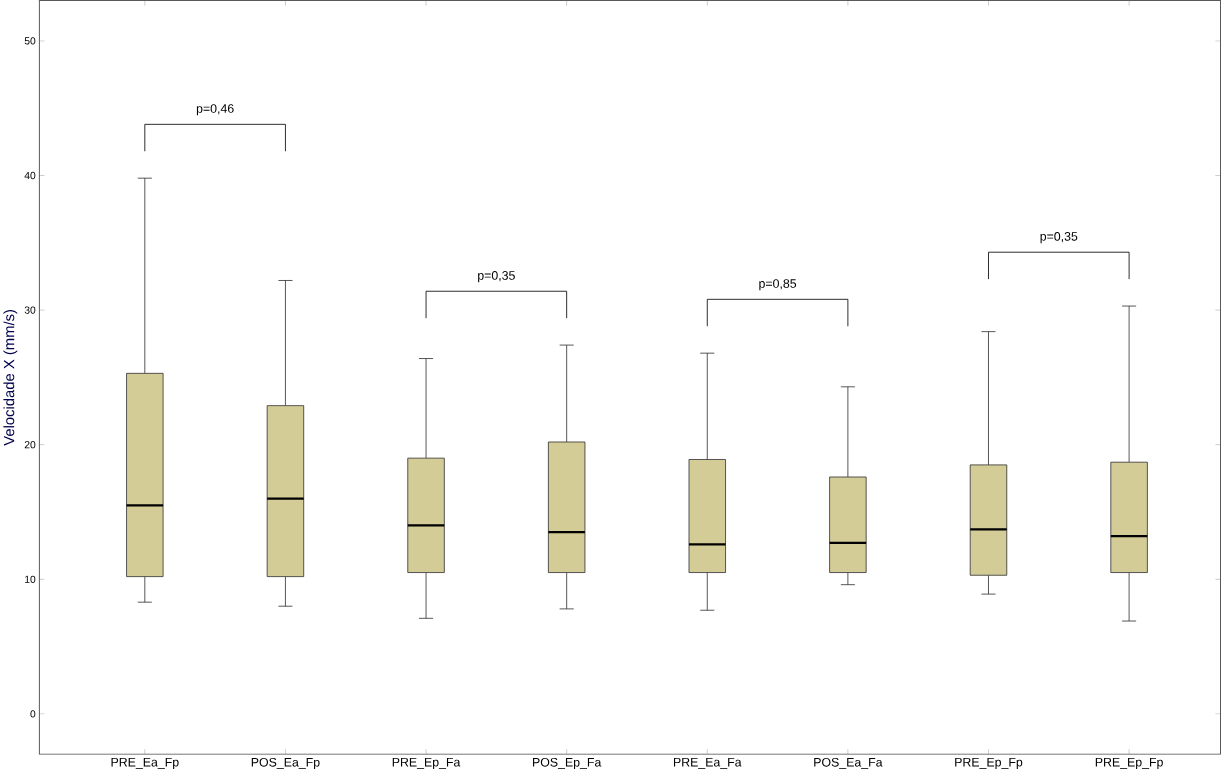 This screenshot has height=773, width=1221. Describe the element at coordinates (707, 764) in the screenshot. I see `x-tick-label: PRE_Ea_Fa` at that location.